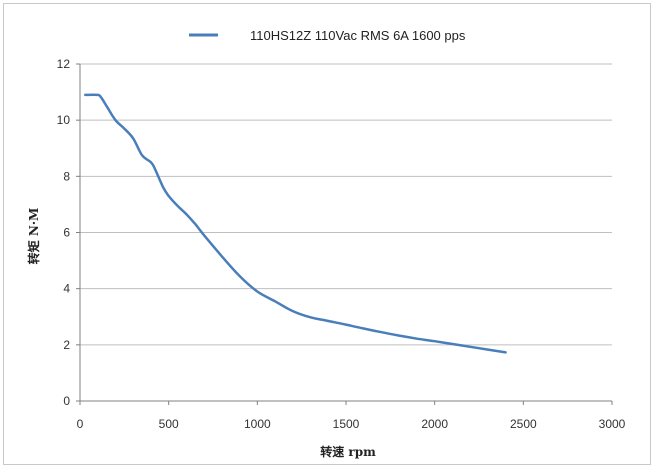 The width and height of the screenshot is (656, 472). I want to click on y-tick-label: 4, so click(66, 289).